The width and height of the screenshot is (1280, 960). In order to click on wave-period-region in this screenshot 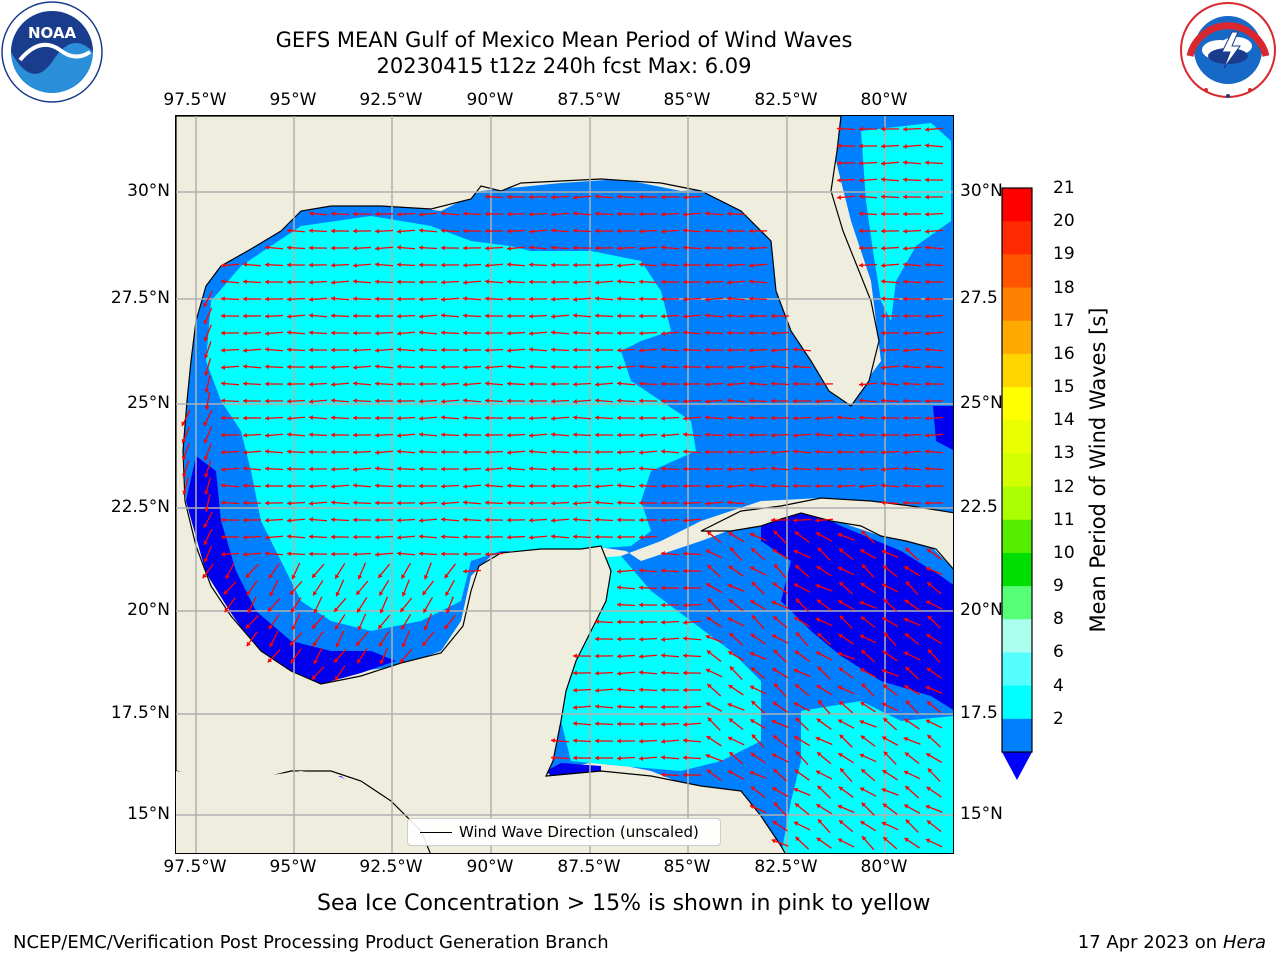, I will do `click(906, 222)`.